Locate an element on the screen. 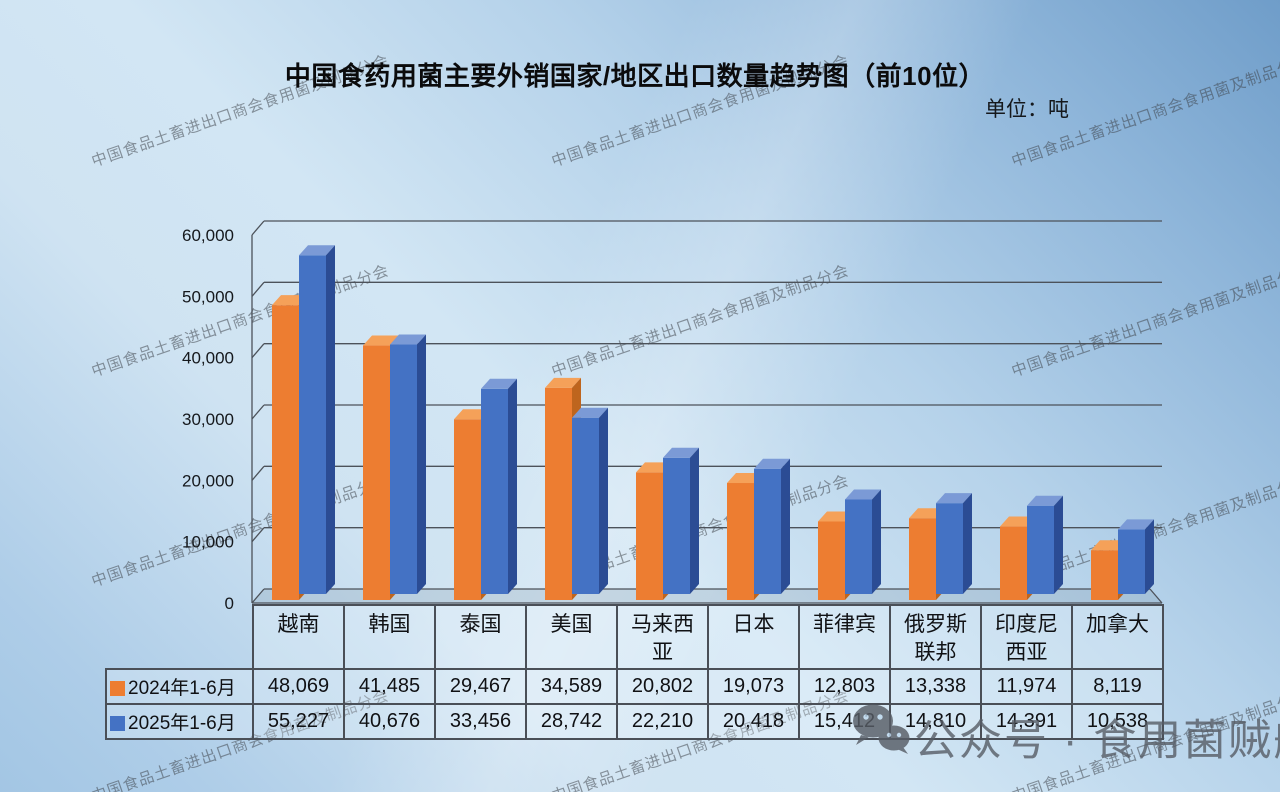 The height and width of the screenshot is (792, 1280). y-axis-tick-label: 20,000 is located at coordinates (208, 480).